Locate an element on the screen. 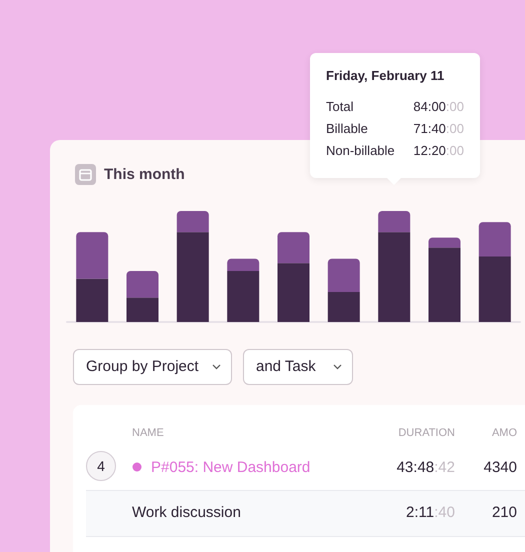 This screenshot has height=552, width=525. text: Work discussion is located at coordinates (186, 512).